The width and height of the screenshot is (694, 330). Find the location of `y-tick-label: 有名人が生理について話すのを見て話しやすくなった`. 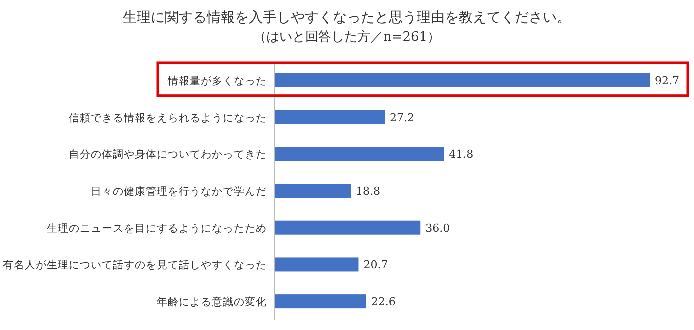

y-tick-label: 有名人が生理について話すのを見て話しやすくなった is located at coordinates (135, 265).